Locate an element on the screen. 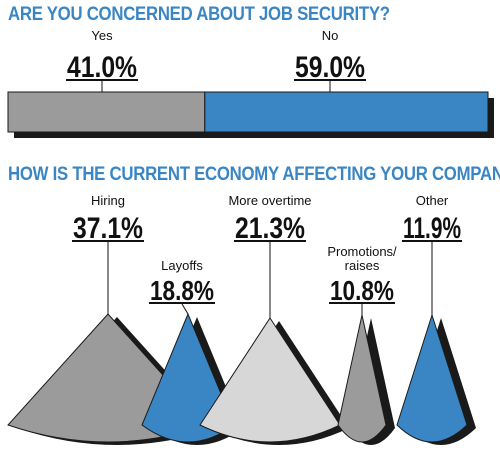  pie-value-promotions-raises: 10.8% is located at coordinates (362, 290).